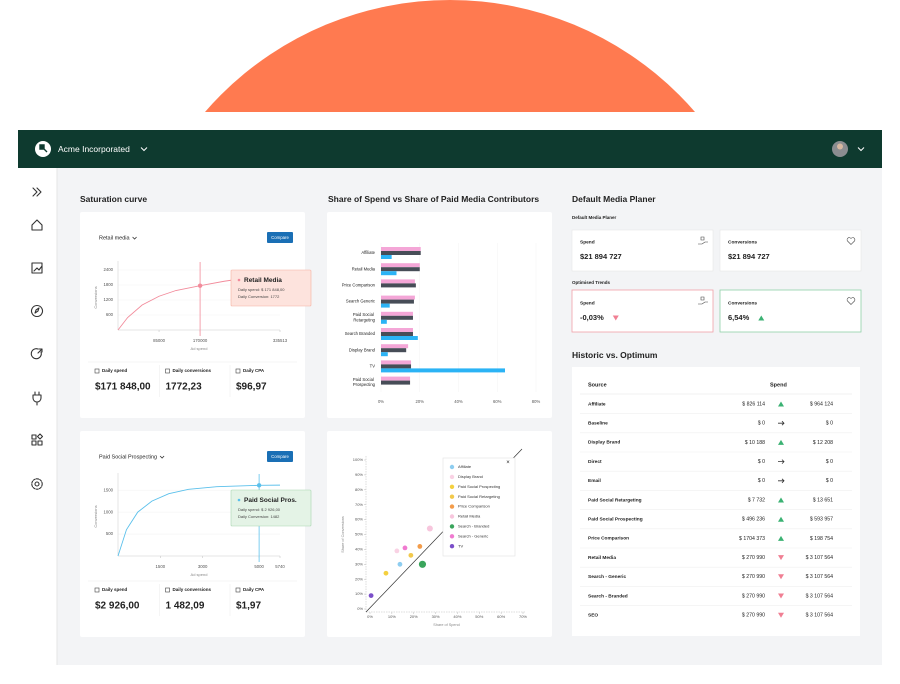 The height and width of the screenshot is (684, 900). Describe the element at coordinates (861, 149) in the screenshot. I see `avatar-chevron` at that location.